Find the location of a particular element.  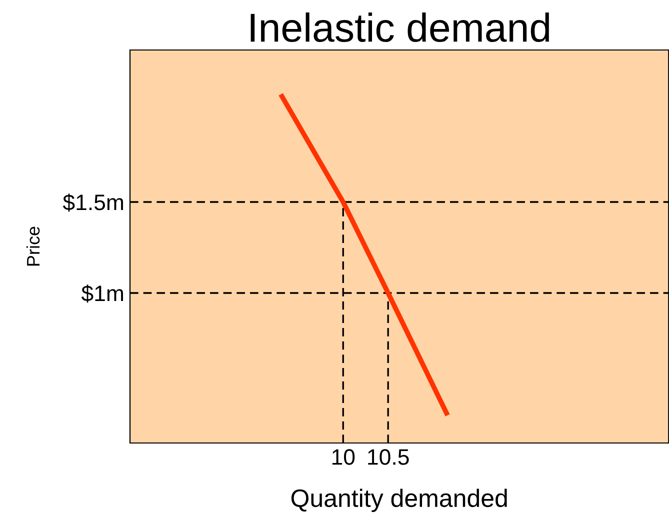

chart-title: Inelastic demand is located at coordinates (399, 27).